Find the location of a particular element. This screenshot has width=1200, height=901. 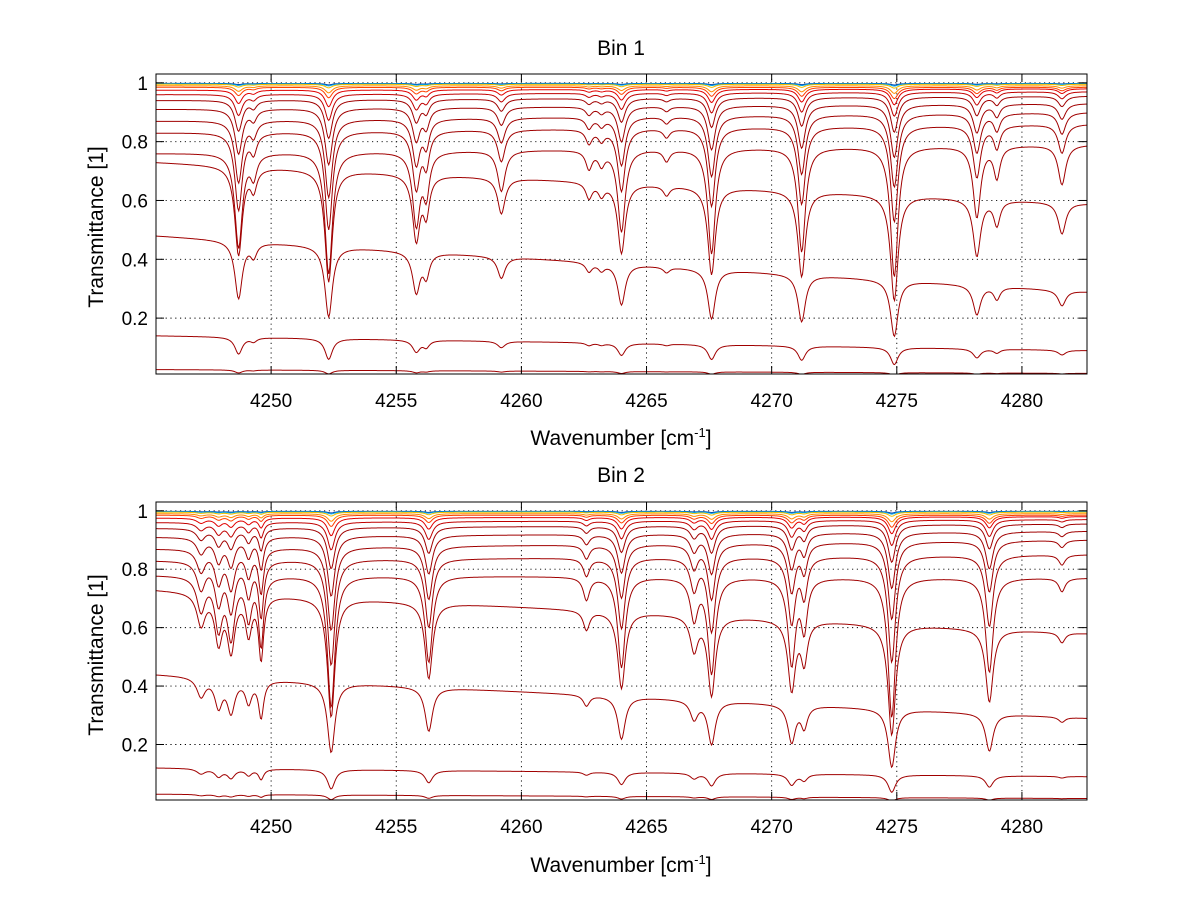

chart-title: Bin 2 is located at coordinates (621, 475).